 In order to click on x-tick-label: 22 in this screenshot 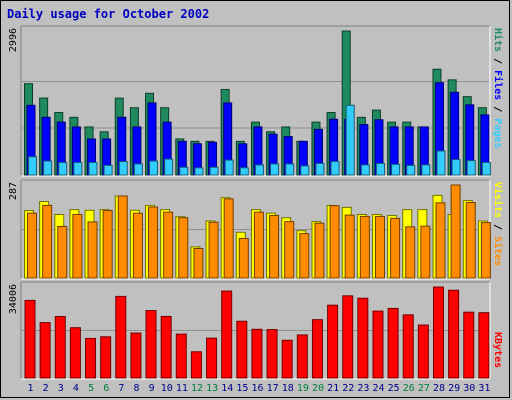, I will do `click(348, 388)`.